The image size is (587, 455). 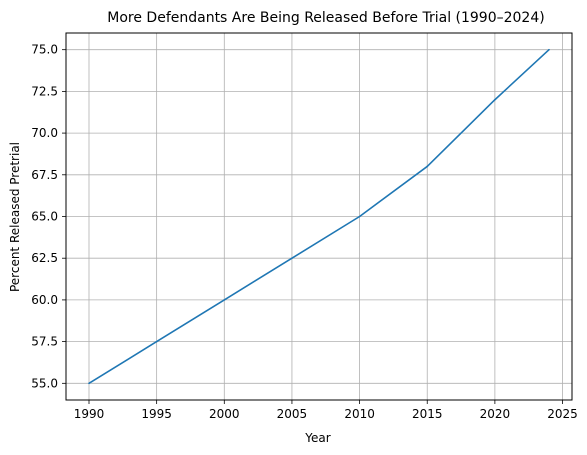 I want to click on y-axis-ticks: 55.0 57.5 60.0 62.5 65.0 67.5 70.0 72.5 75.0, so click(x=48, y=216).